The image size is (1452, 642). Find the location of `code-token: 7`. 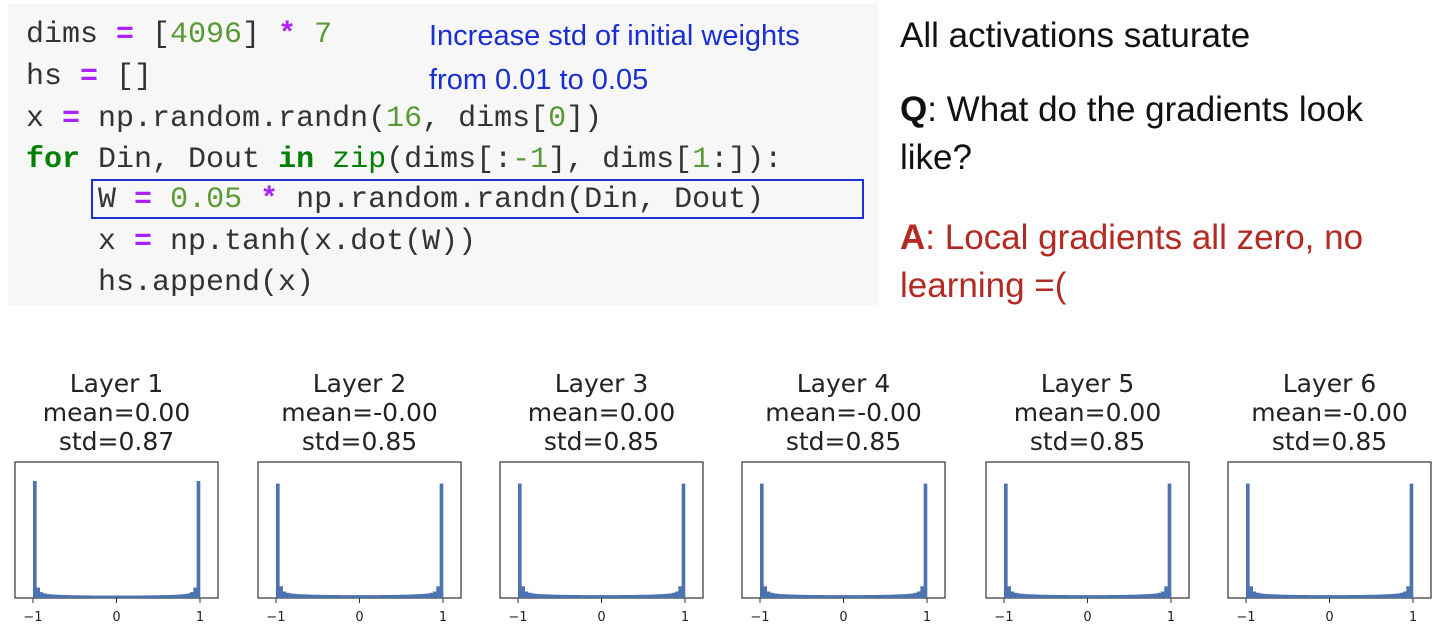

code-token: 7 is located at coordinates (323, 35).